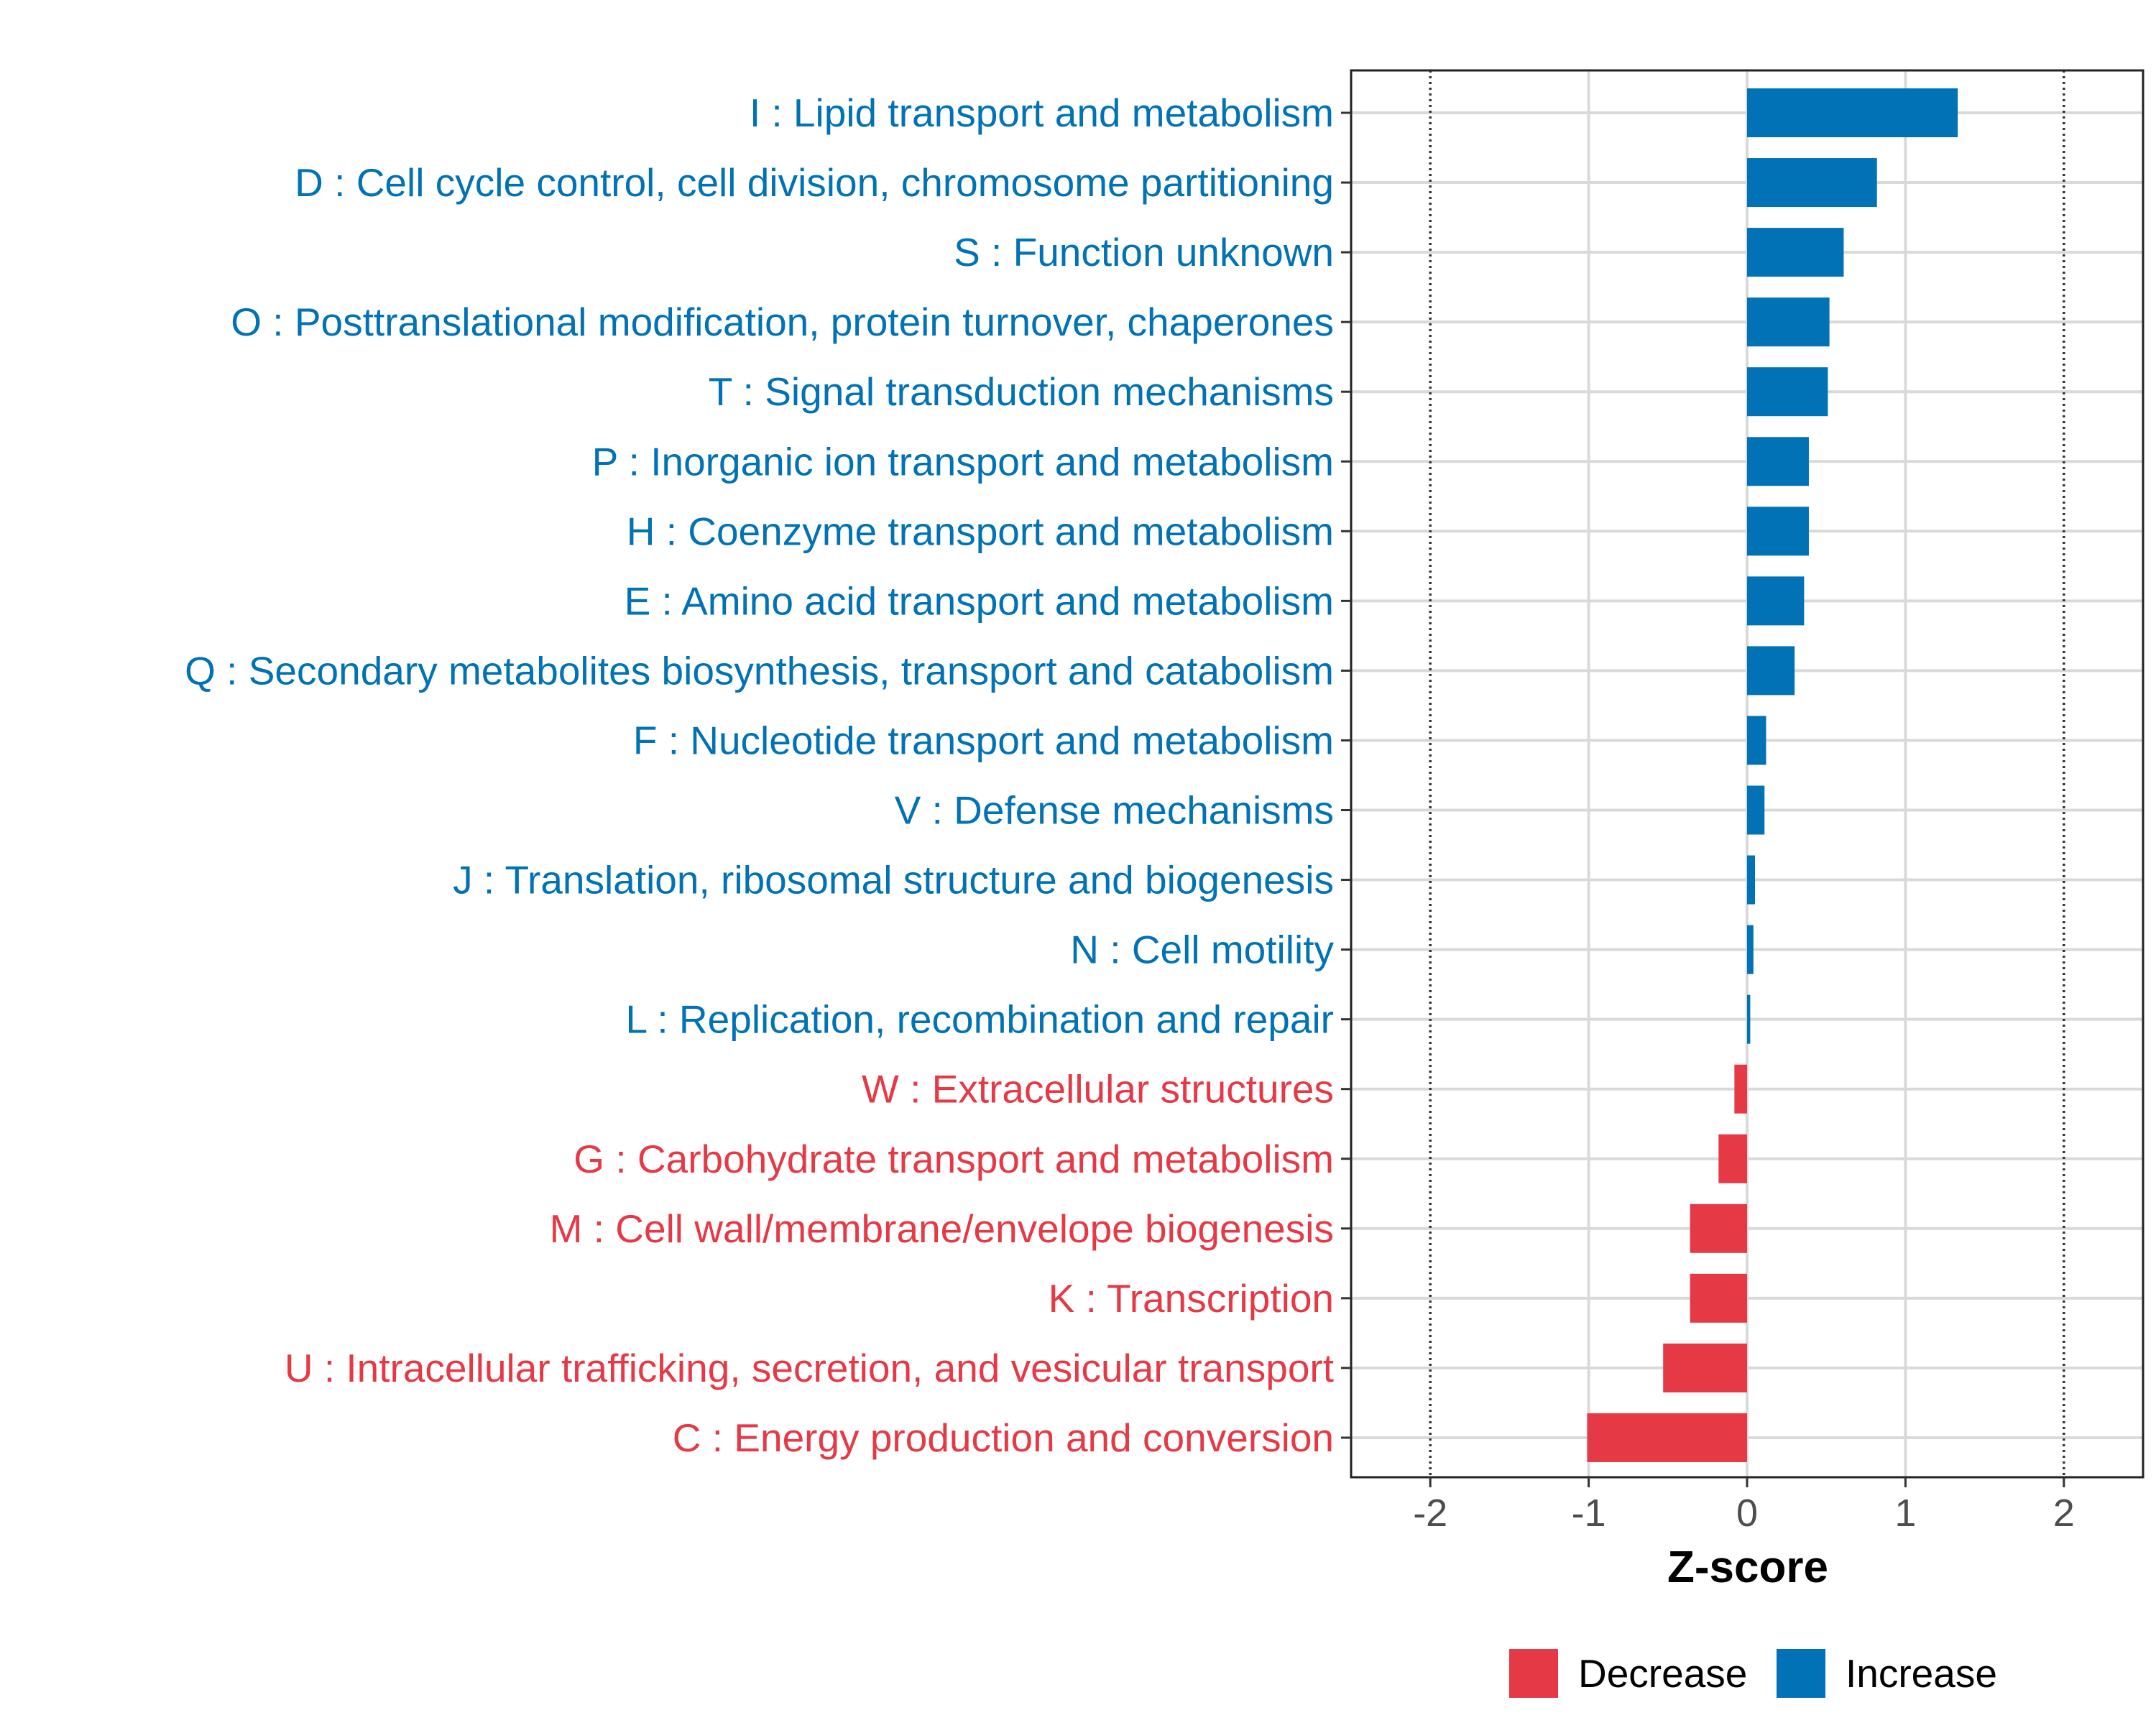  What do you see at coordinates (980, 600) in the screenshot?
I see `category-label: E : Amino acid transport and metabolism` at bounding box center [980, 600].